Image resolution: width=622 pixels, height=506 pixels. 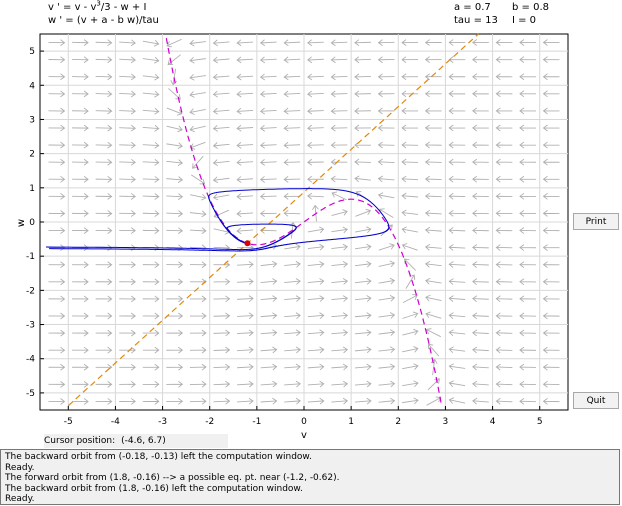 What do you see at coordinates (472, 7) in the screenshot?
I see `param-a: a = 0.7` at bounding box center [472, 7].